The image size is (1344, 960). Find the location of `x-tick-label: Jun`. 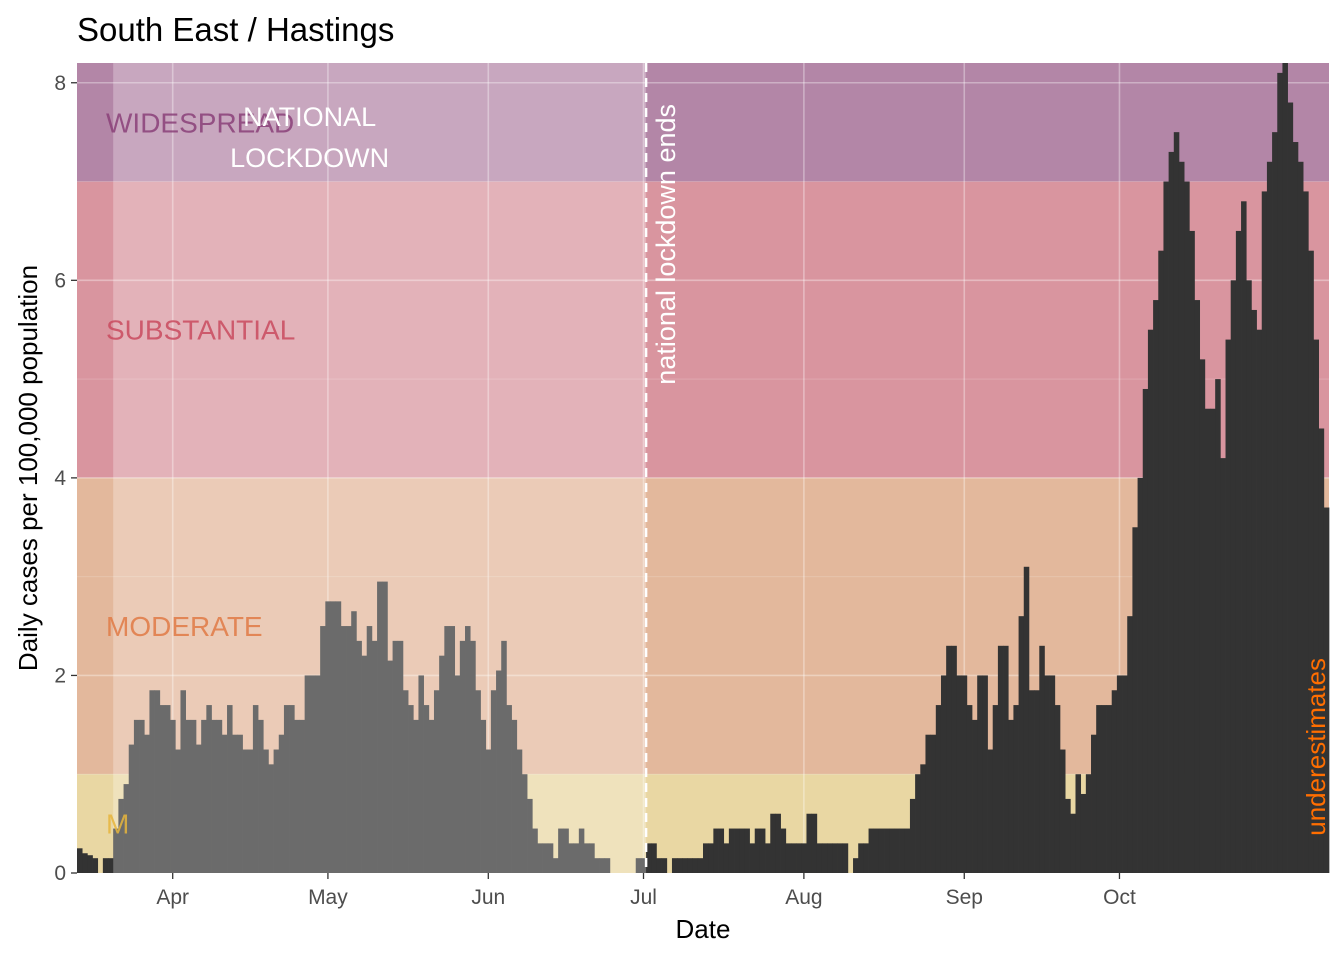

x-tick-label: Jun is located at coordinates (488, 897).